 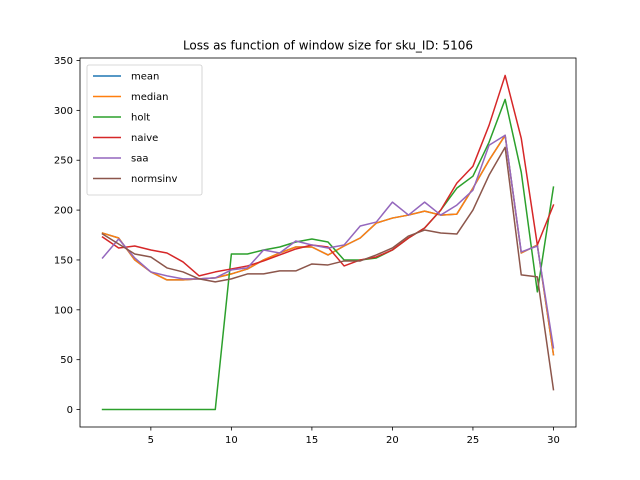 I want to click on legend-label-naive: naive, so click(x=144, y=138).